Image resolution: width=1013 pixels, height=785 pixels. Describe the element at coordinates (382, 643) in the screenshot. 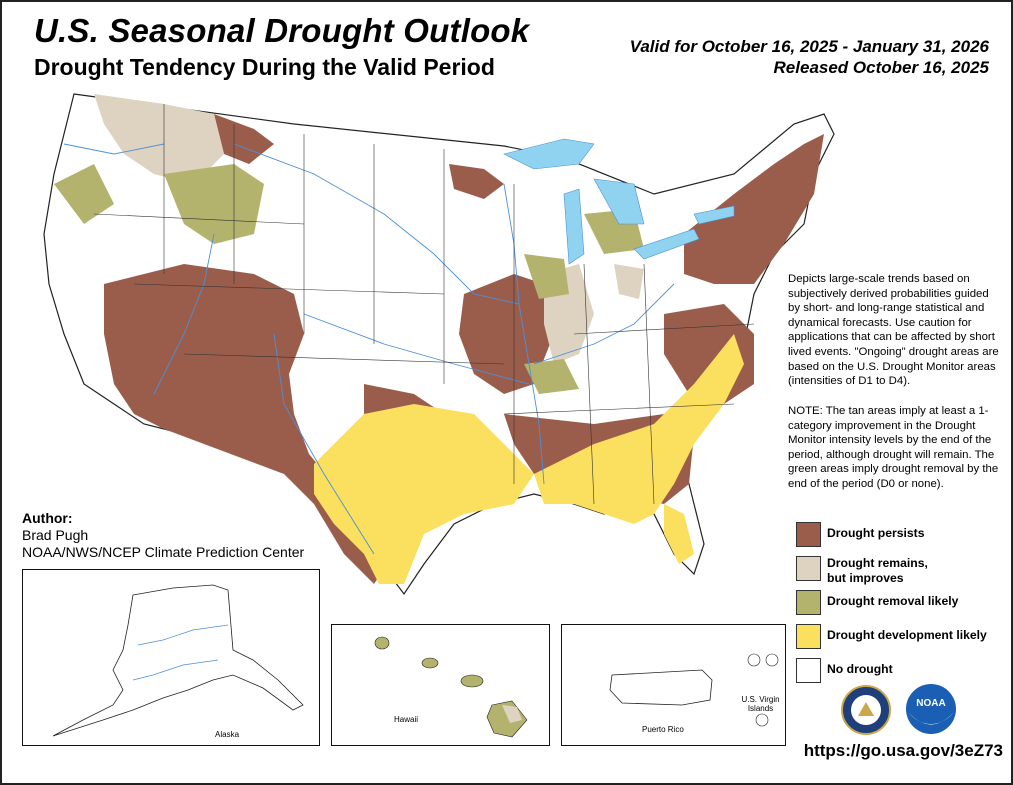

I see `kauai-island` at that location.